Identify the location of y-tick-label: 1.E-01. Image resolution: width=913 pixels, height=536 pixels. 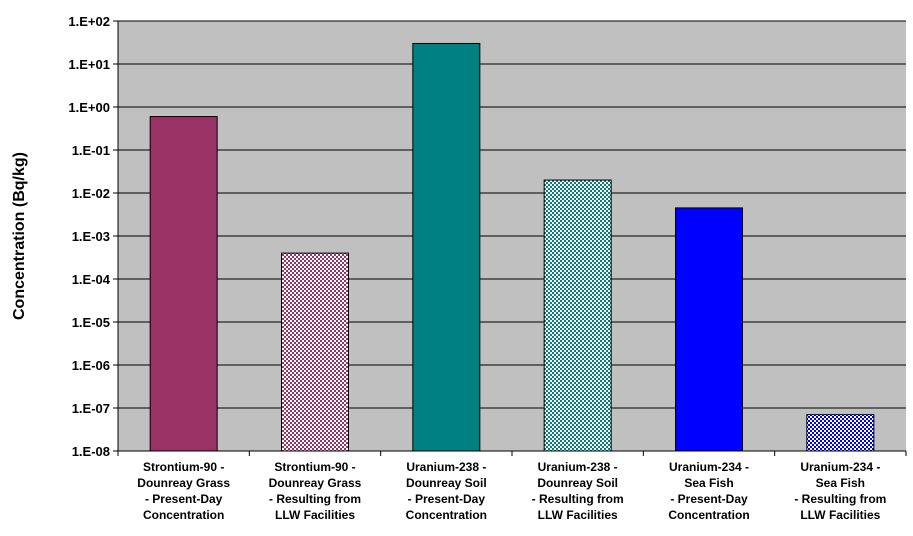
(91, 150).